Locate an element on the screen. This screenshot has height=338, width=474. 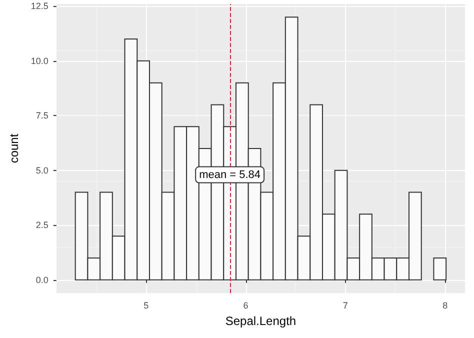
x-tick-label: 6 is located at coordinates (245, 305).